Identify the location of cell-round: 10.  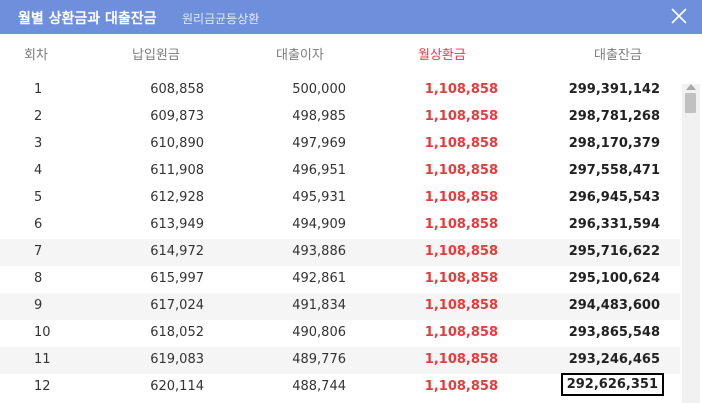
(42, 332).